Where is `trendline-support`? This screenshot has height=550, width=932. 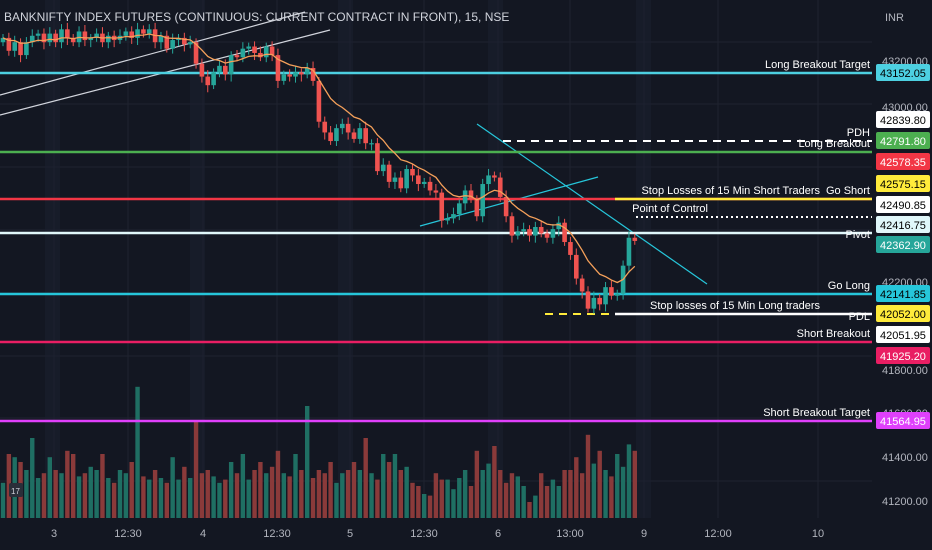
trendline-support is located at coordinates (509, 201).